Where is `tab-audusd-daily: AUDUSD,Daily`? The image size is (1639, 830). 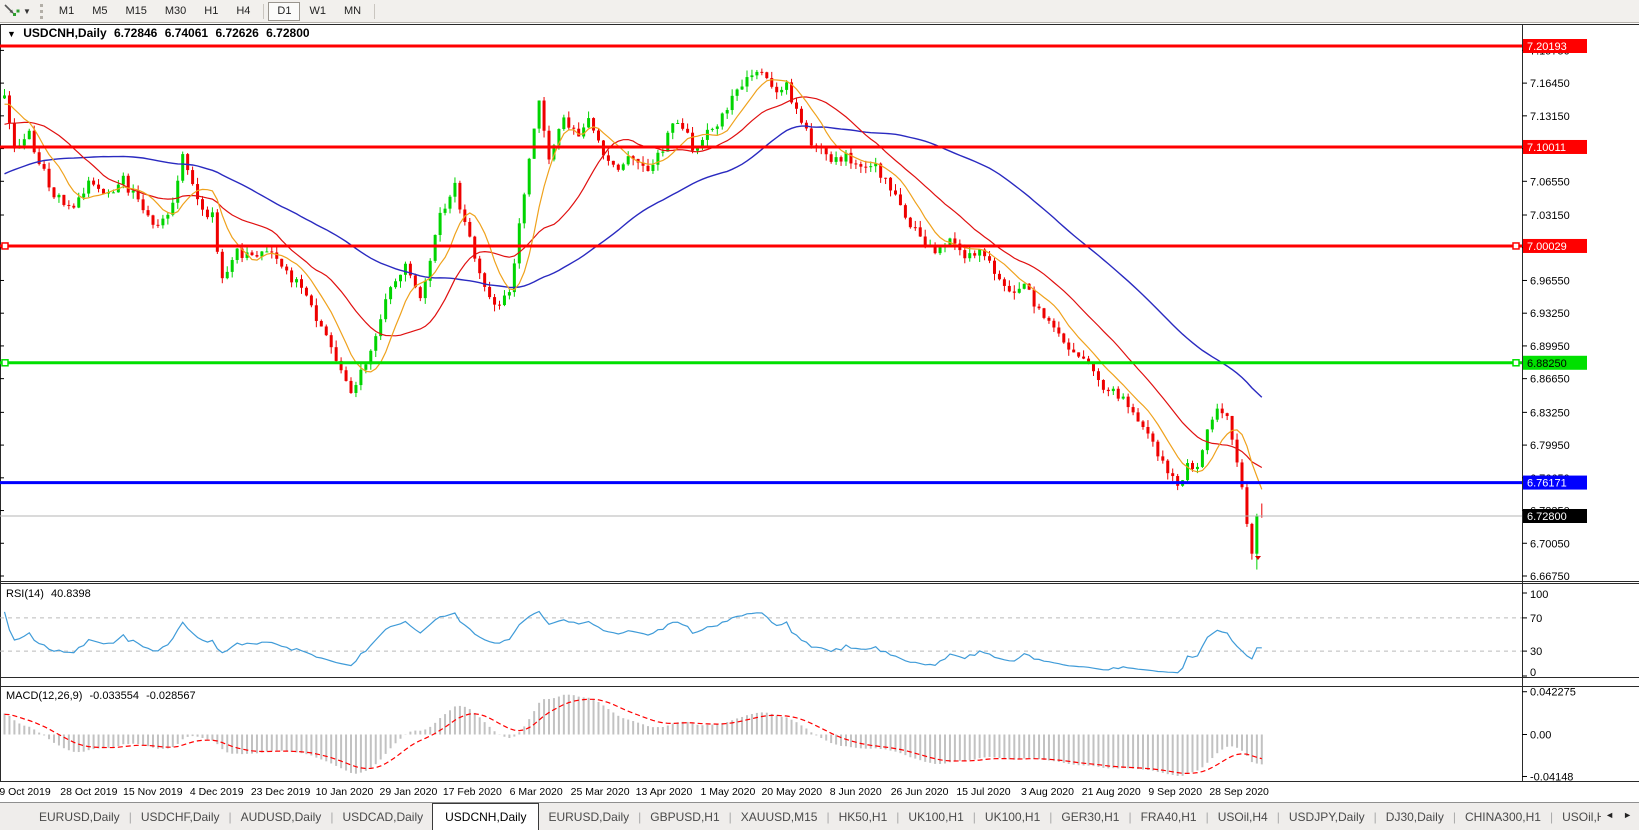
tab-audusd-daily: AUDUSD,Daily is located at coordinates (281, 817).